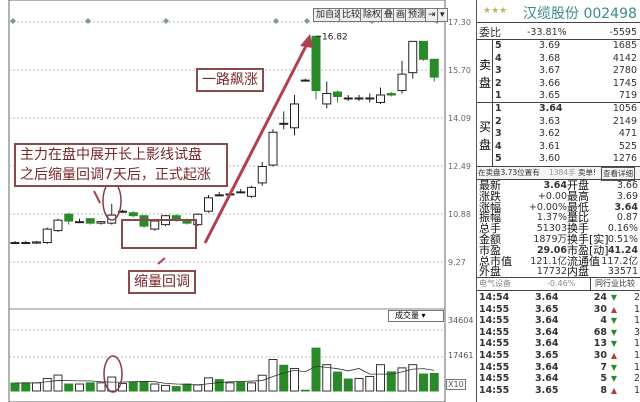  Describe the element at coordinates (578, 229) in the screenshot. I see `stat-row-cell: 换手` at that location.